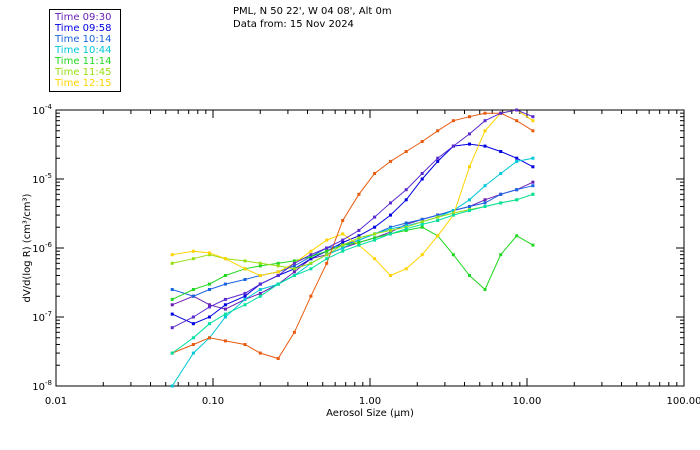  What do you see at coordinates (42, 248) in the screenshot?
I see `y-tick-label: 10⁻⁶` at bounding box center [42, 248].